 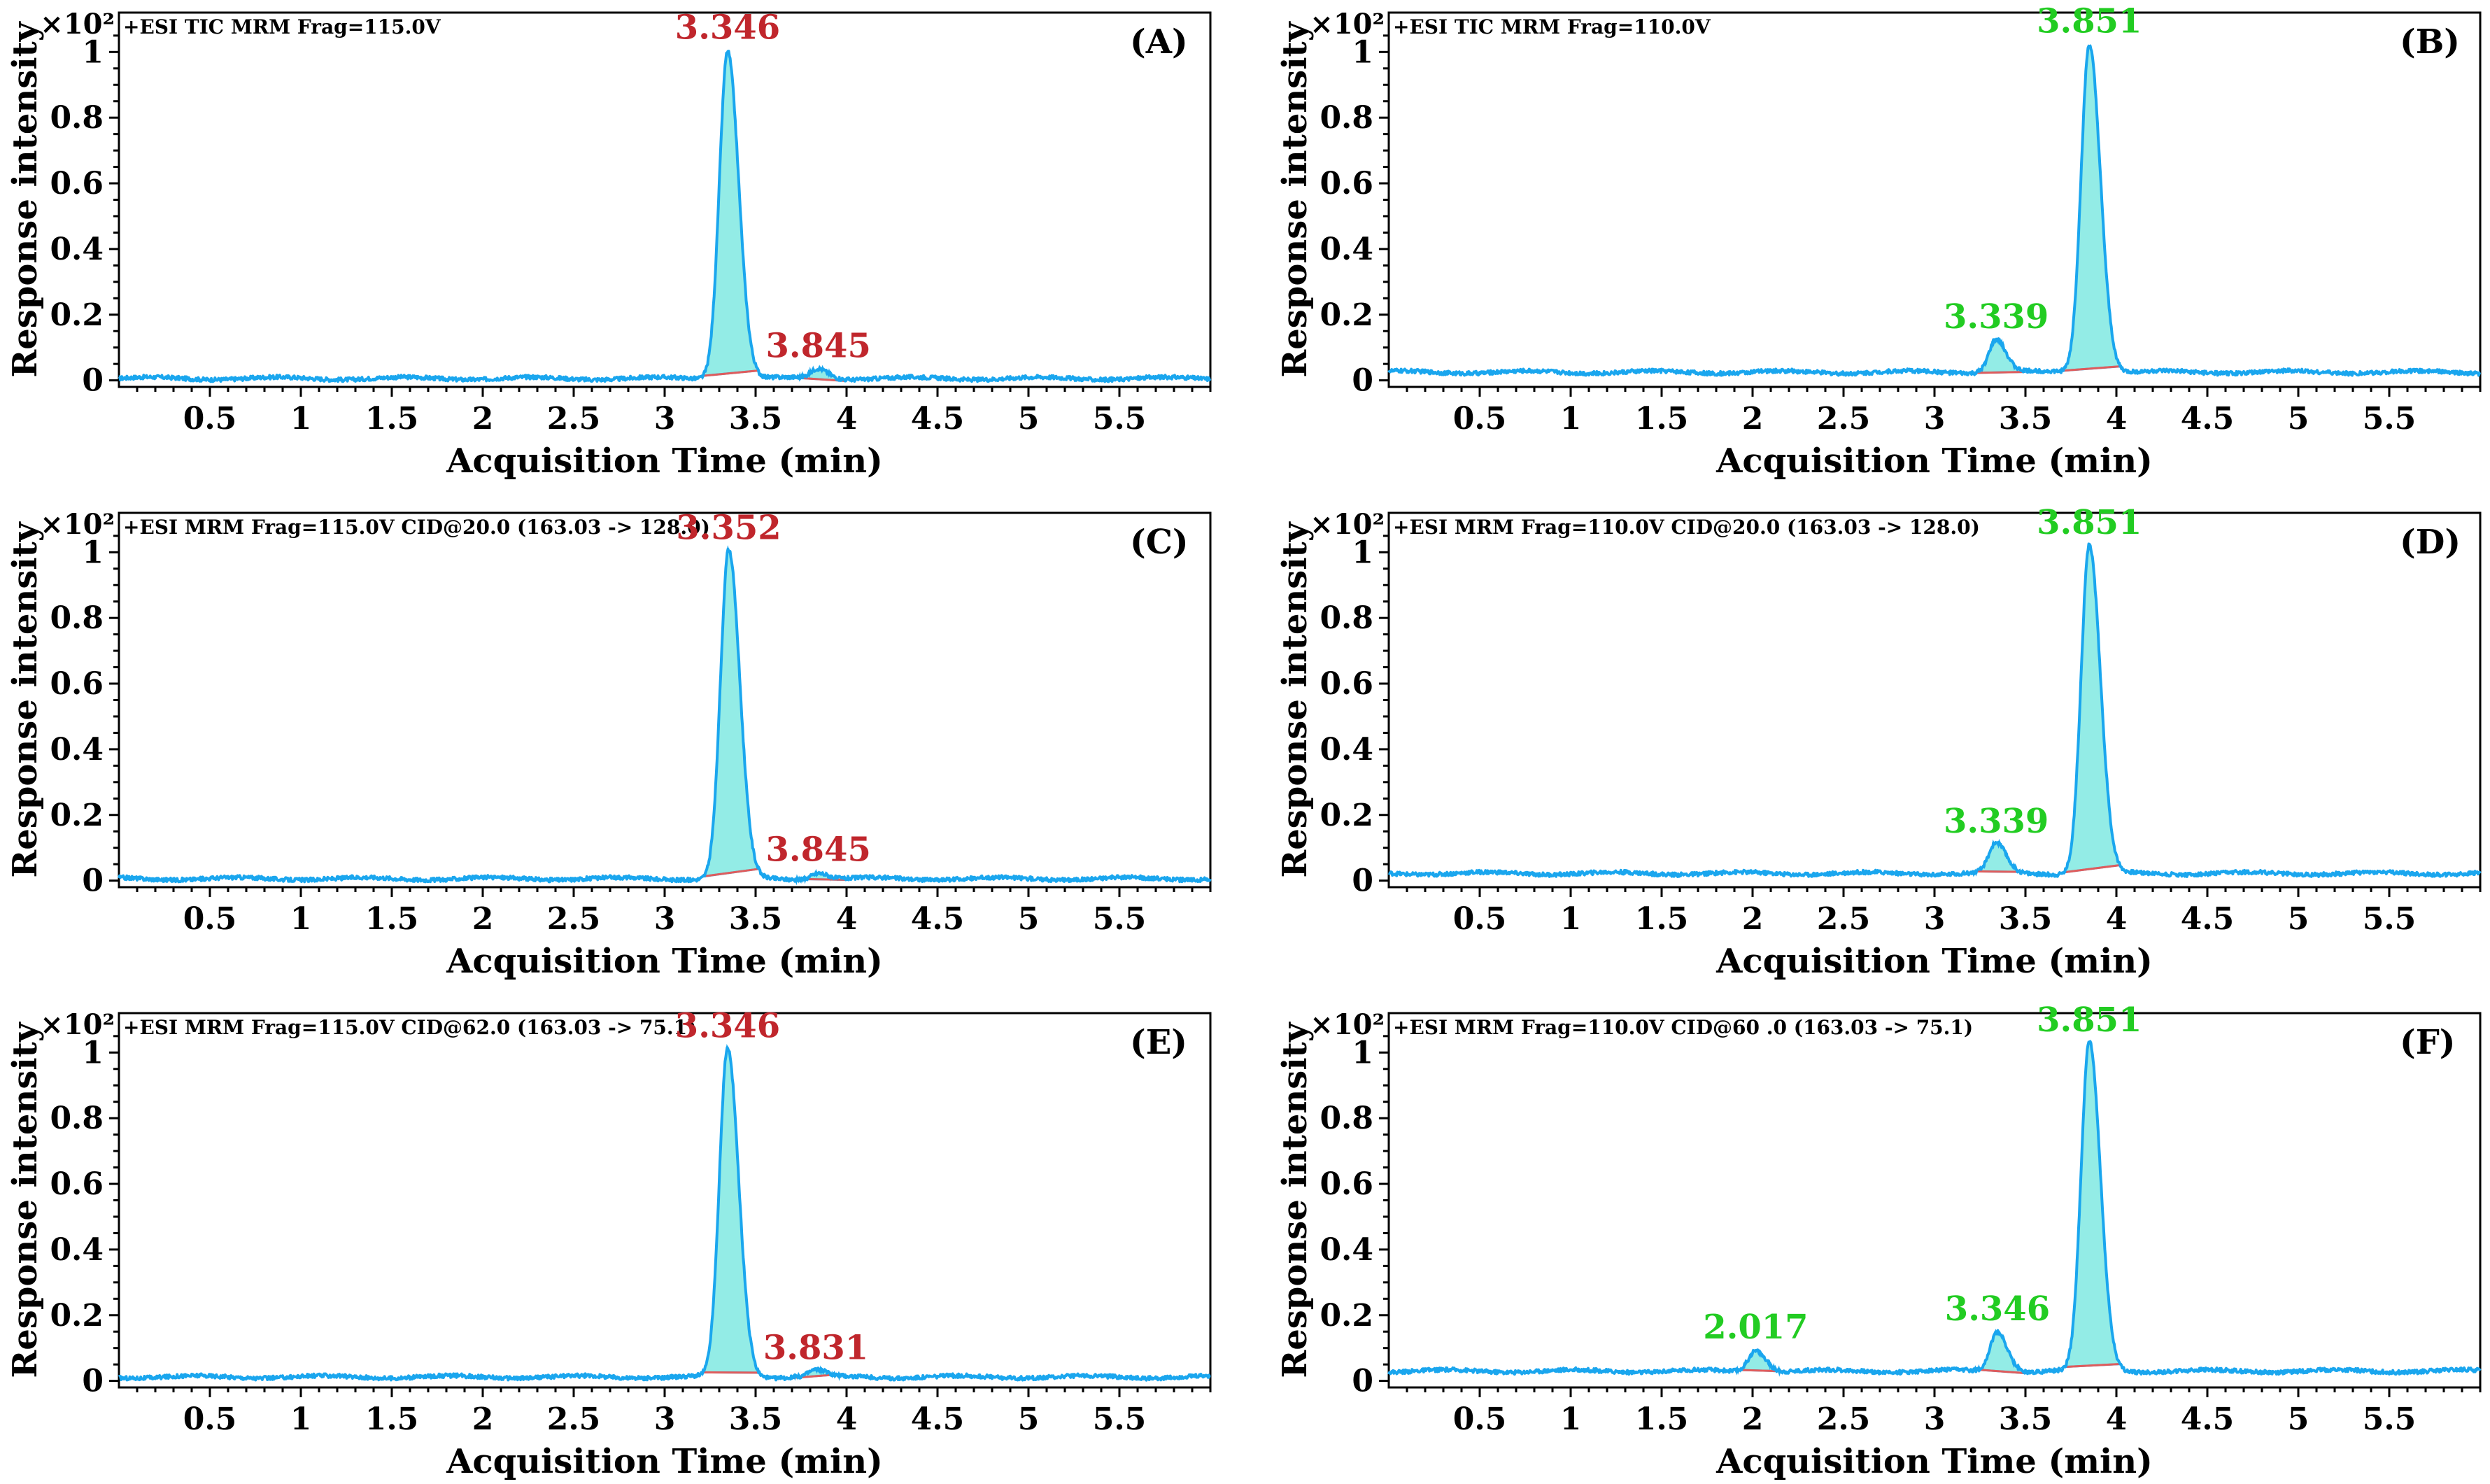 I want to click on panel-label: (F), so click(x=2428, y=1042).